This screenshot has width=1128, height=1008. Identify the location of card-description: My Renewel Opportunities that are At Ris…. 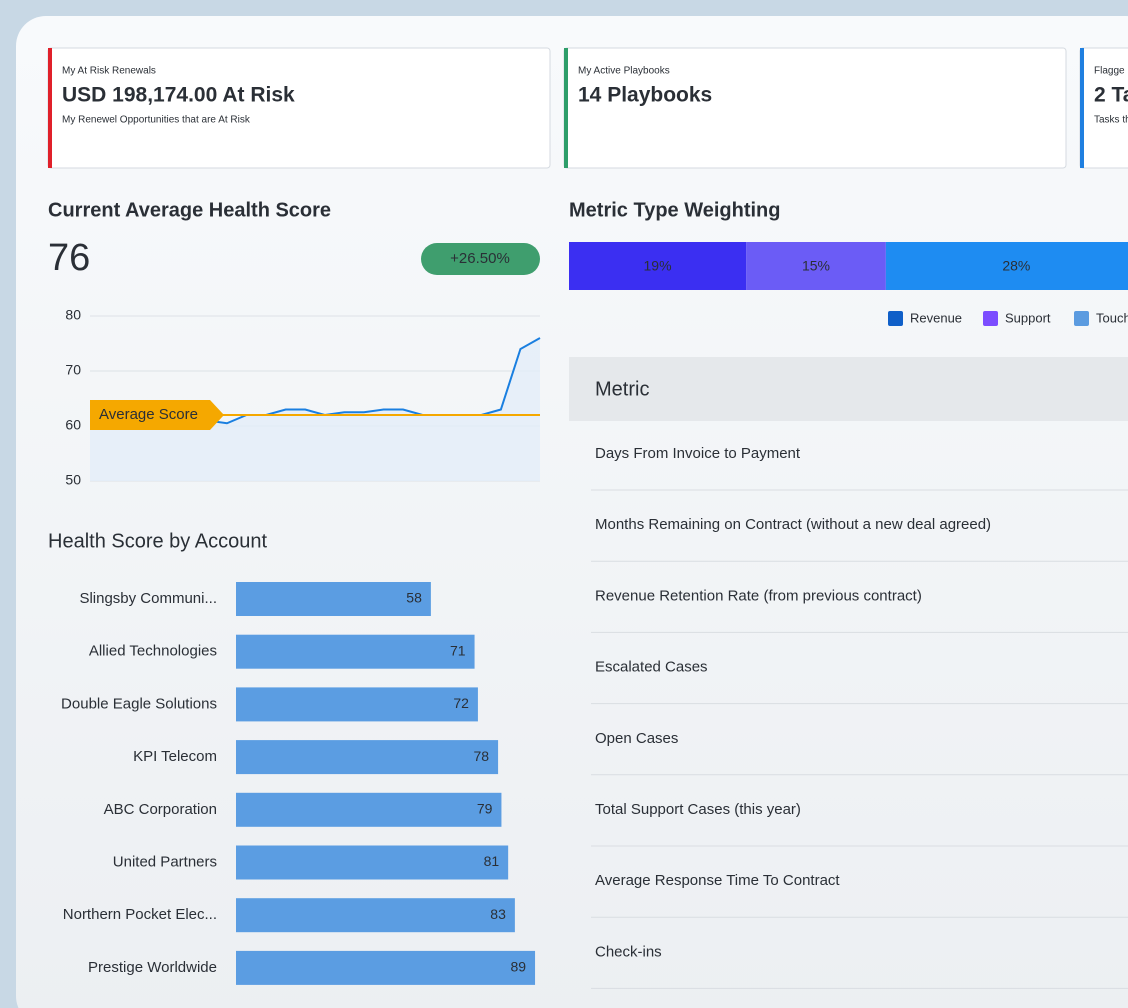
(156, 120).